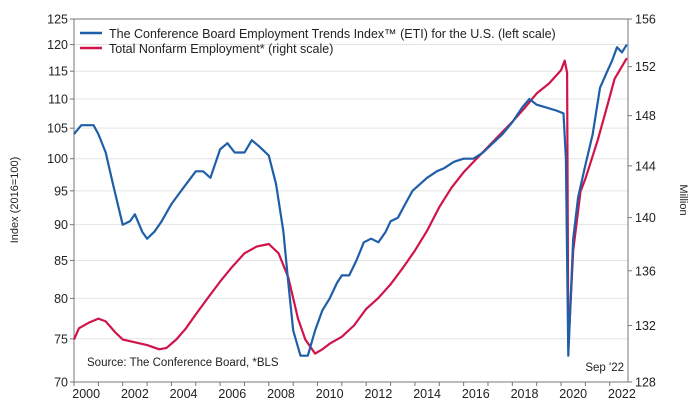 Image resolution: width=700 pixels, height=419 pixels. I want to click on x-tick-label: 2020, so click(573, 394).